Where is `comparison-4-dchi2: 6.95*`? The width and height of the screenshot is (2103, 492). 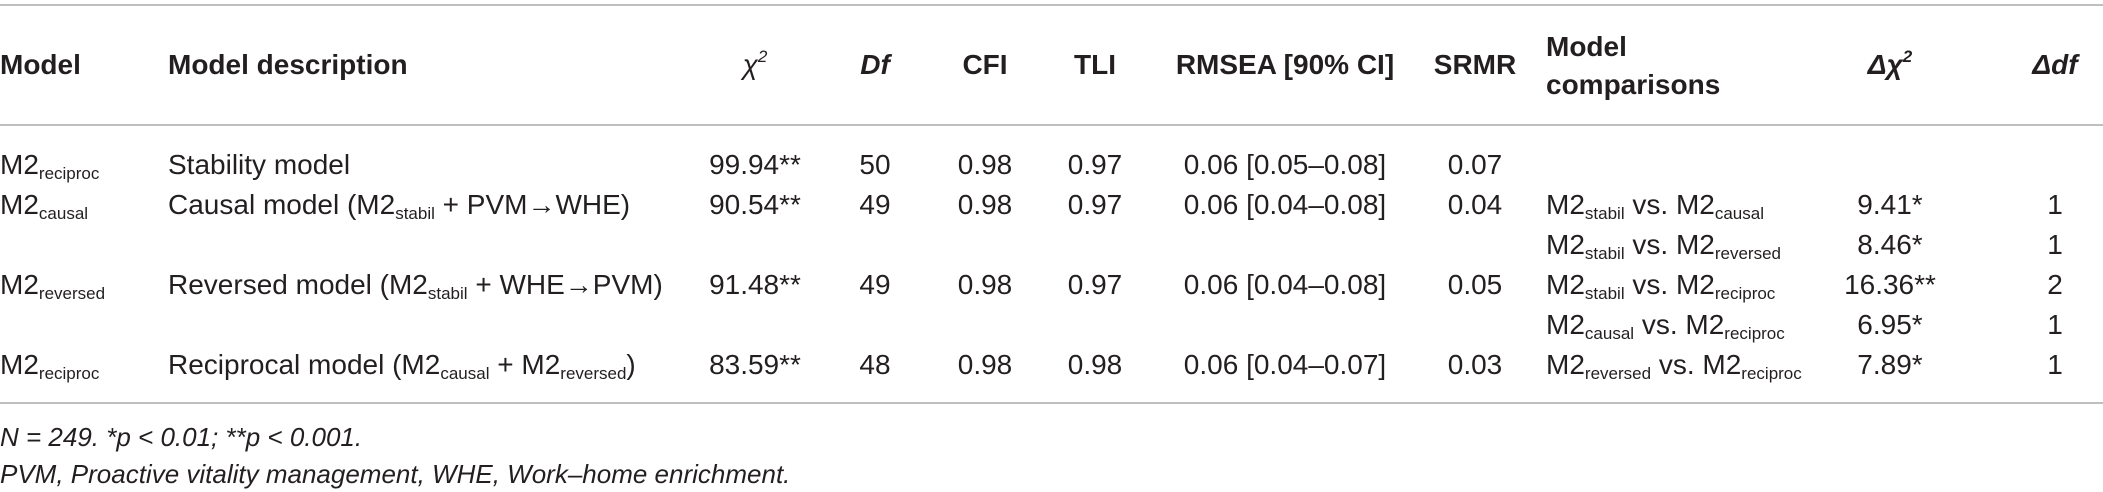 comparison-4-dchi2: 6.95* is located at coordinates (1890, 324).